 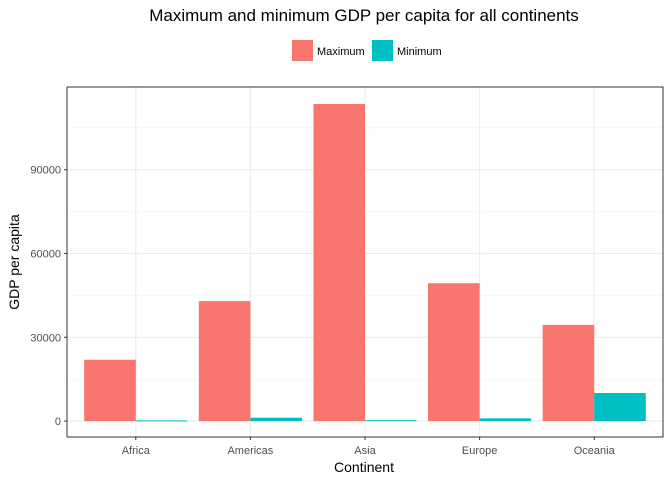 I want to click on bar-maximum-americas, so click(x=224, y=361).